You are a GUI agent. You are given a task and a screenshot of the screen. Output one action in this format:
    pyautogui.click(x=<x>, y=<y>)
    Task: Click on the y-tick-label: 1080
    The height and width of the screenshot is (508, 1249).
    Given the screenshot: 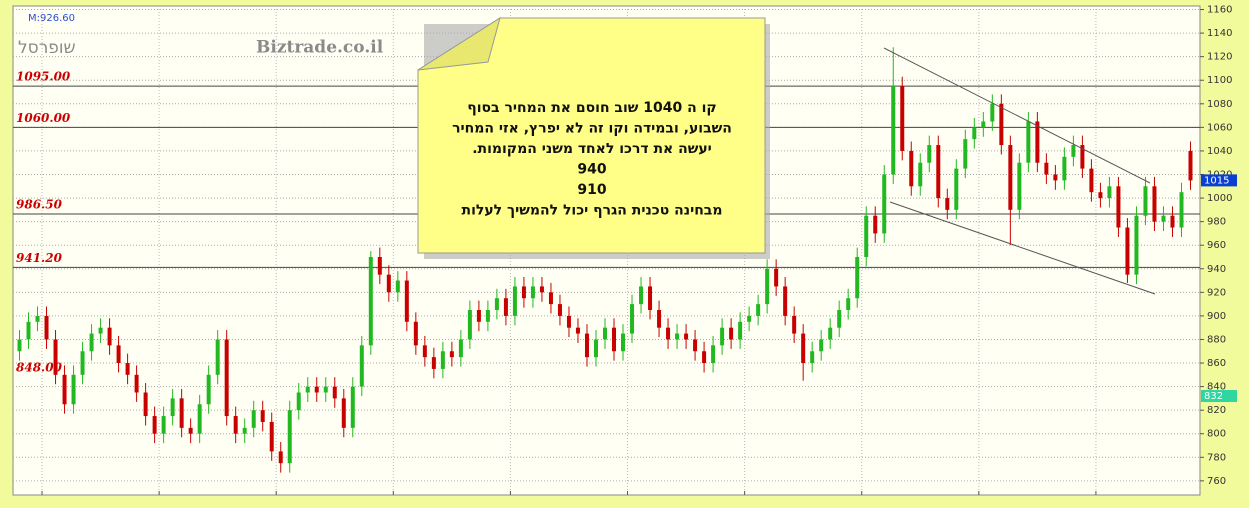 What is the action you would take?
    pyautogui.click(x=1219, y=104)
    